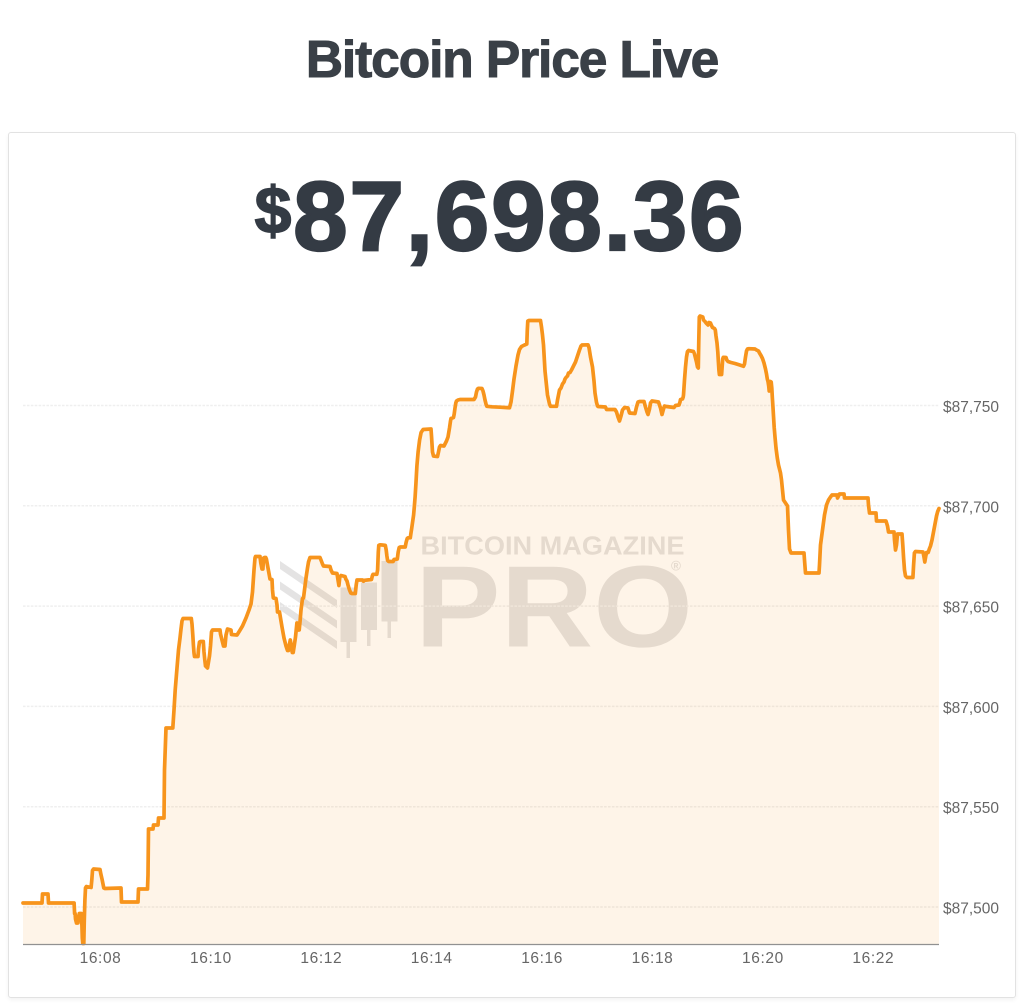 This screenshot has width=1024, height=1008. What do you see at coordinates (971, 608) in the screenshot?
I see `svg-text: $87,650` at bounding box center [971, 608].